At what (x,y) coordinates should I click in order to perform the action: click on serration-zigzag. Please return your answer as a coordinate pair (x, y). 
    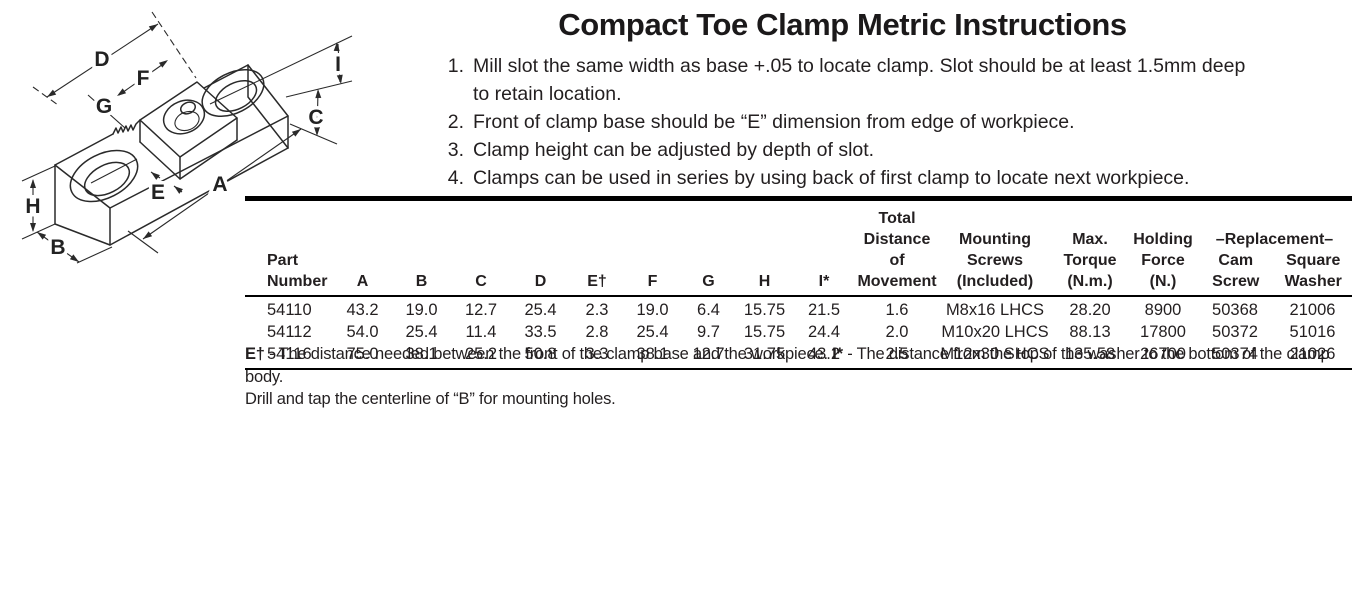
    Looking at the image, I should click on (126, 127).